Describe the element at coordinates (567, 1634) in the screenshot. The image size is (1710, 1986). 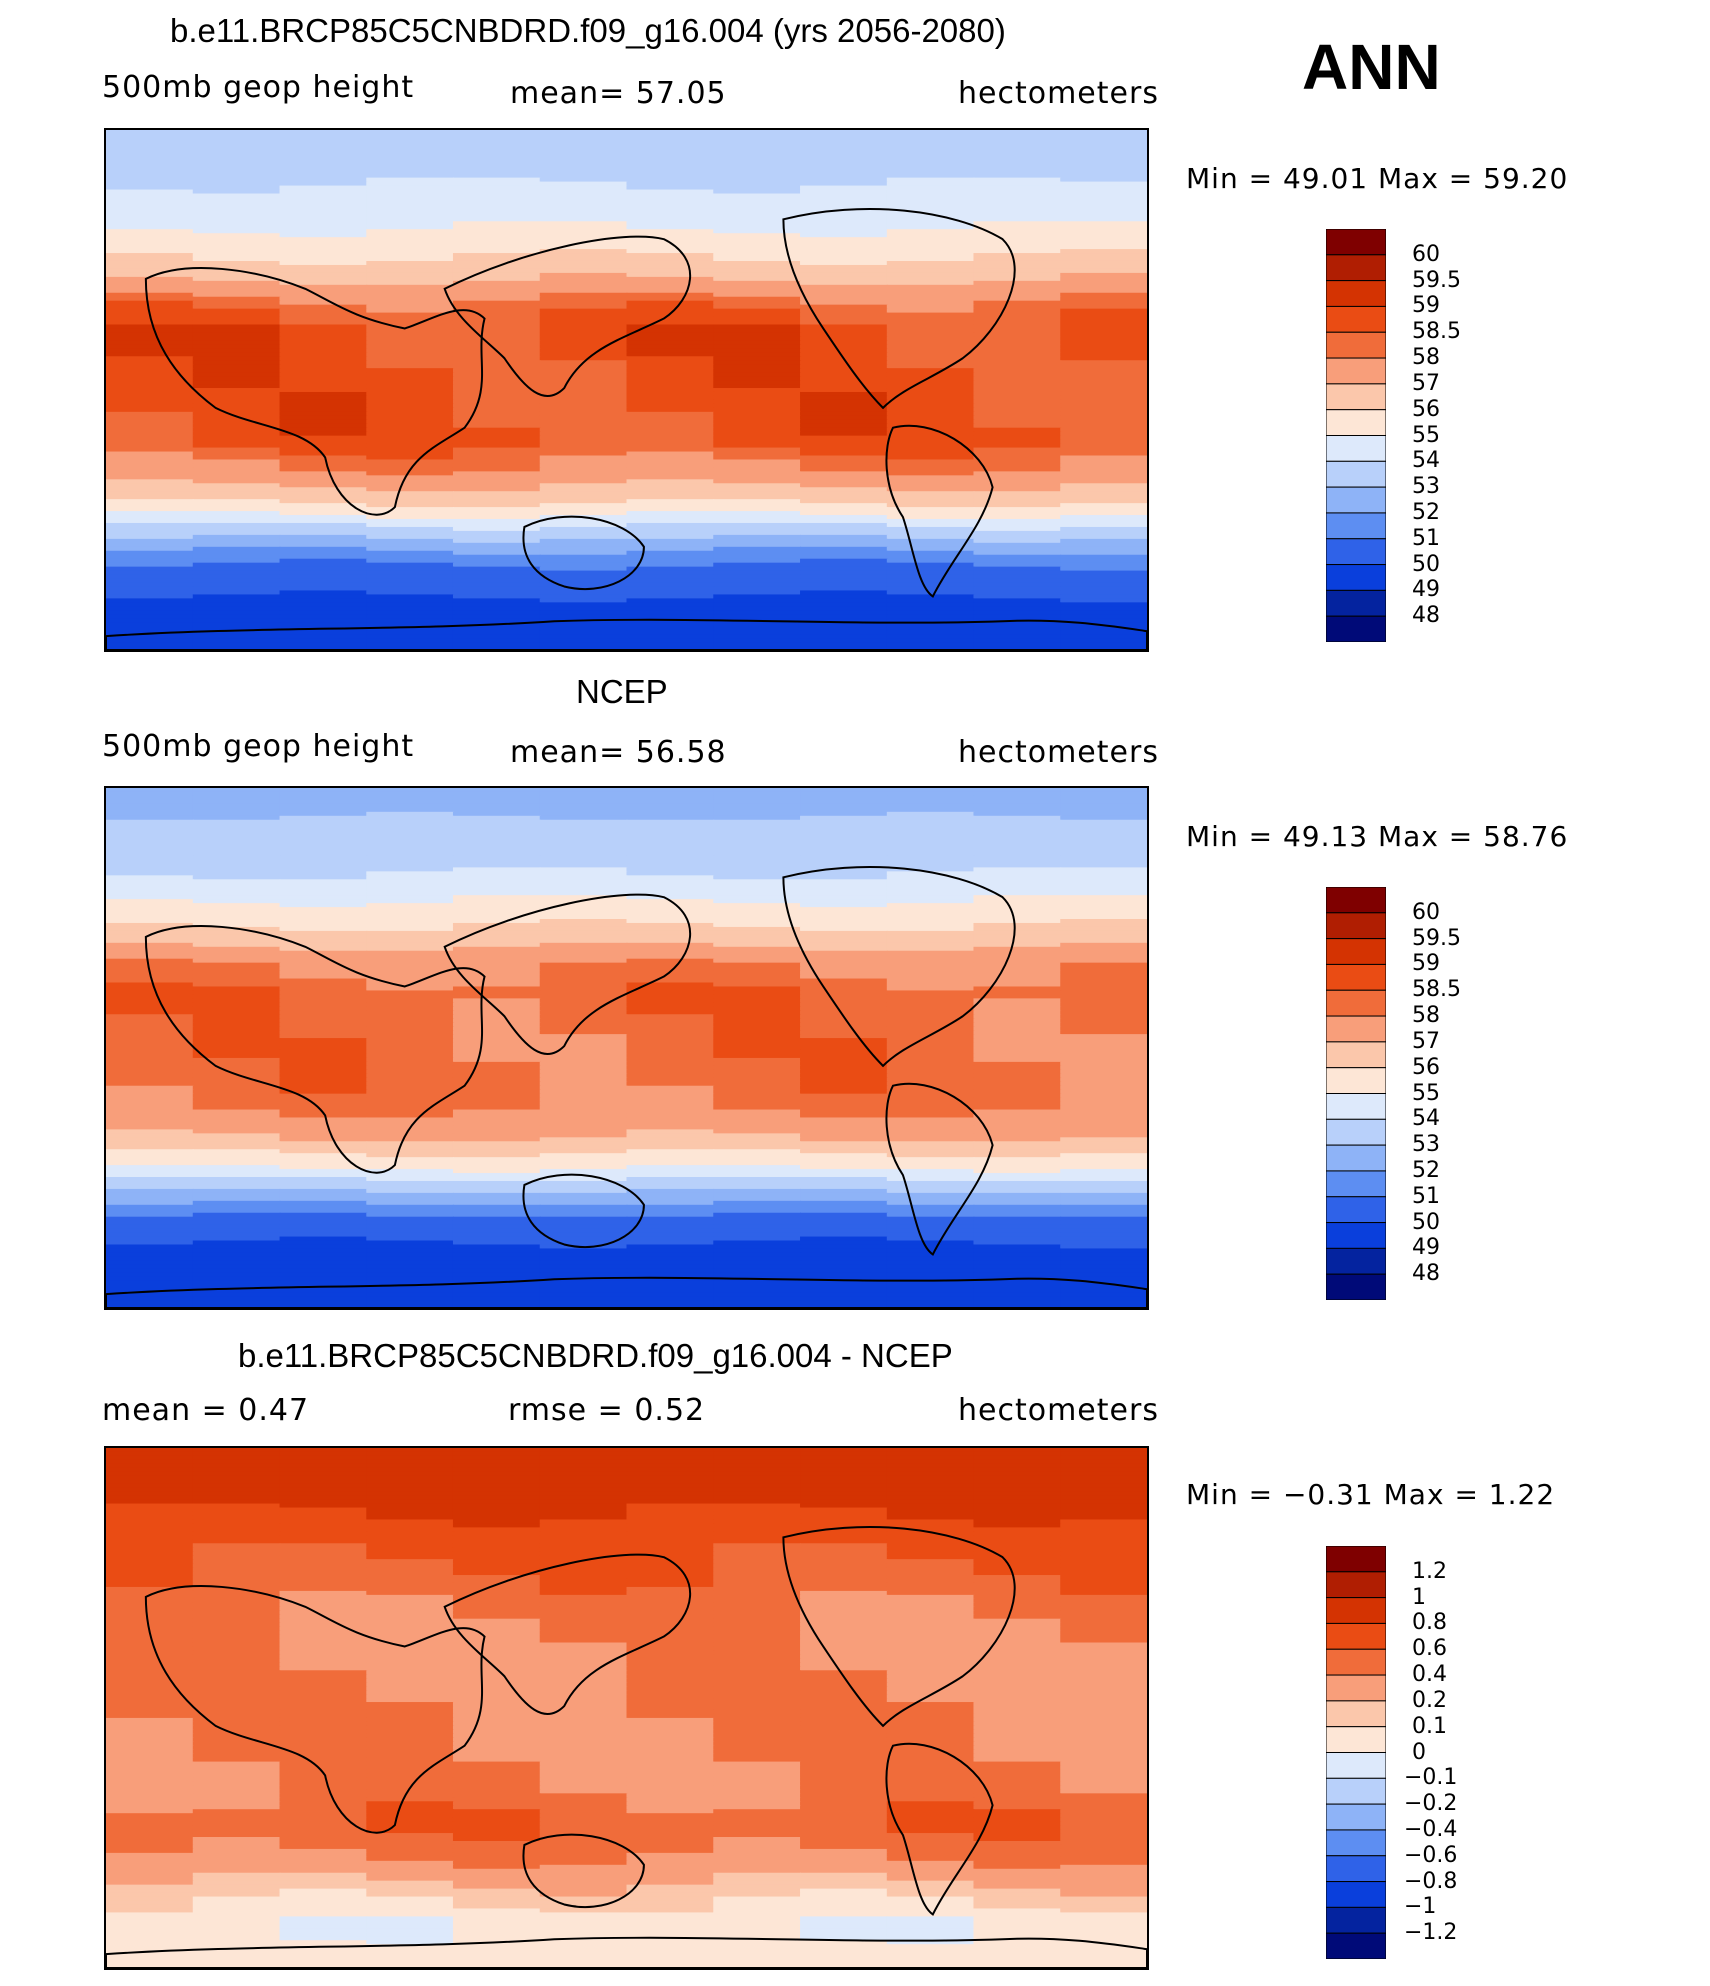
I see `coastline` at that location.